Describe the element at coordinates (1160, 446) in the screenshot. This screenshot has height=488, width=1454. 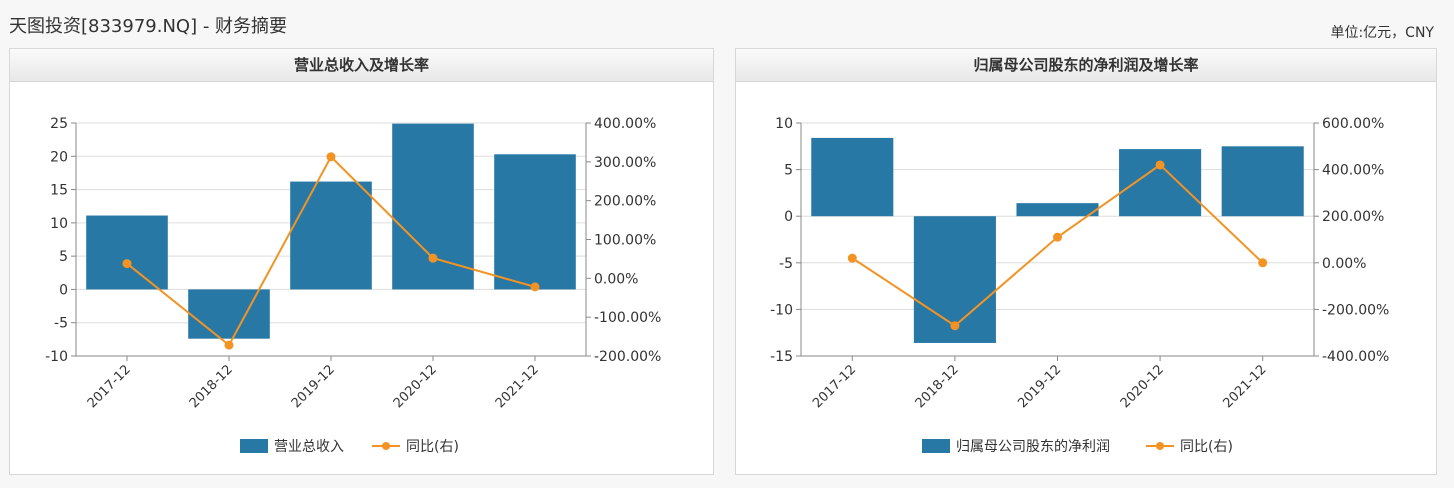
I see `chart1-legend-line-marker` at that location.